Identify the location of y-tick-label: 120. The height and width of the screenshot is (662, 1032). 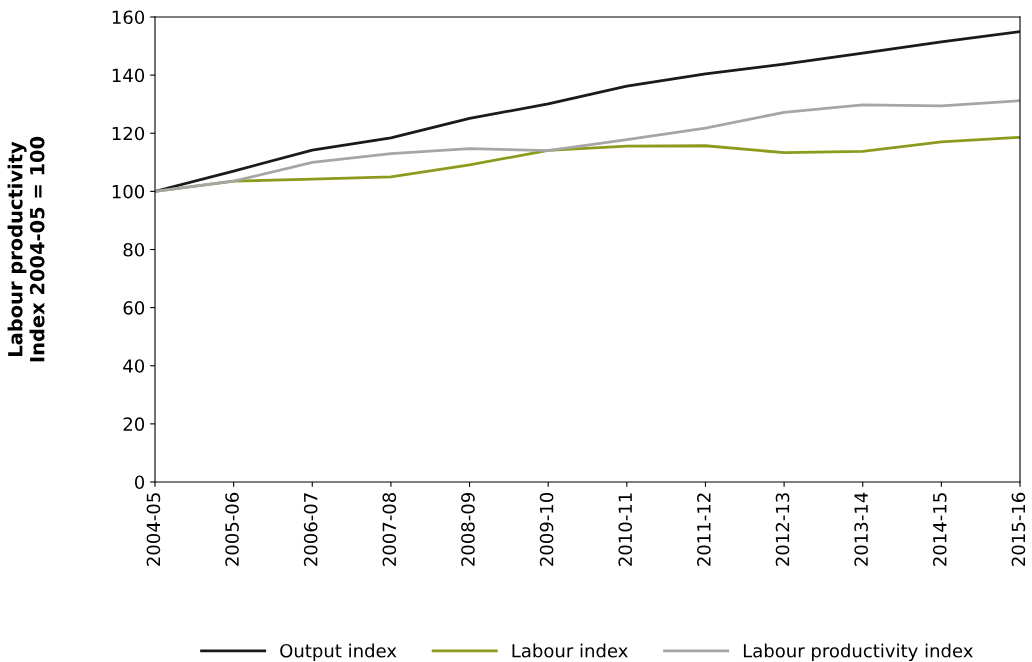
(128, 133).